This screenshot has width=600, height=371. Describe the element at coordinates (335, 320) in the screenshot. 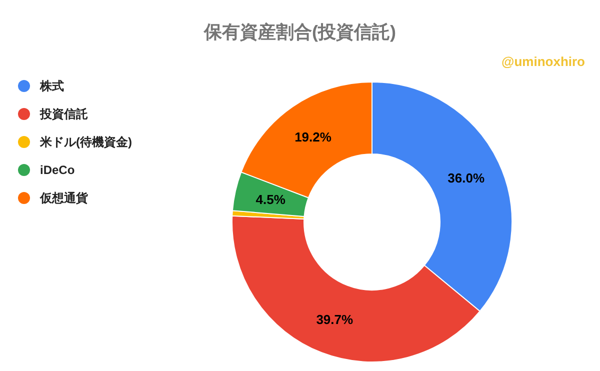

I see `data-label: 39.7%` at that location.